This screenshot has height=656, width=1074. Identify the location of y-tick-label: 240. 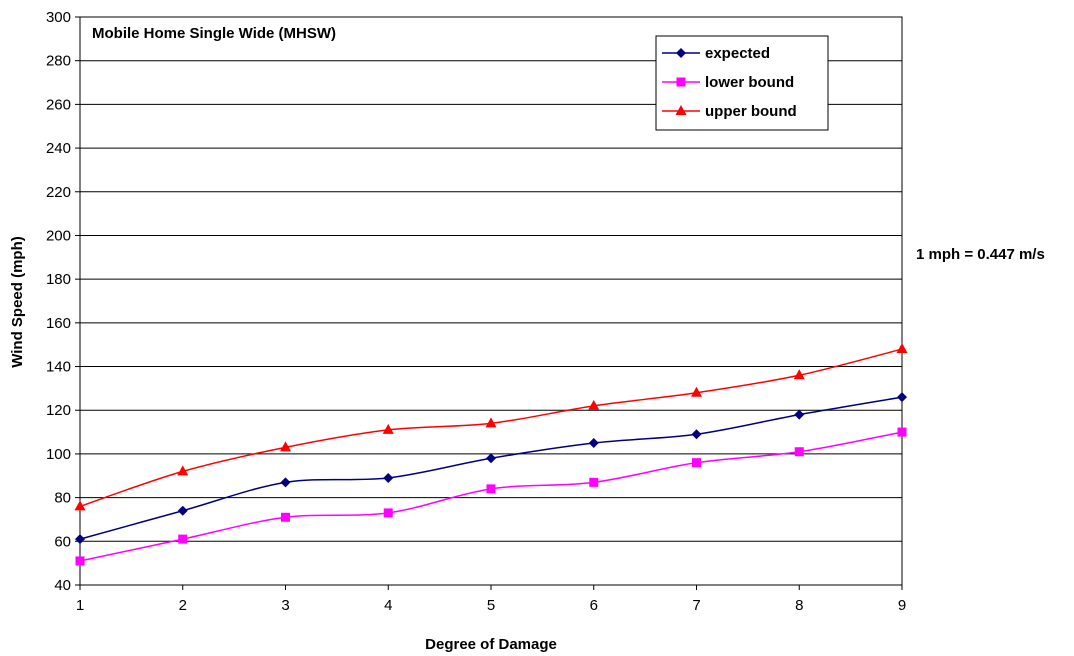
(58, 148).